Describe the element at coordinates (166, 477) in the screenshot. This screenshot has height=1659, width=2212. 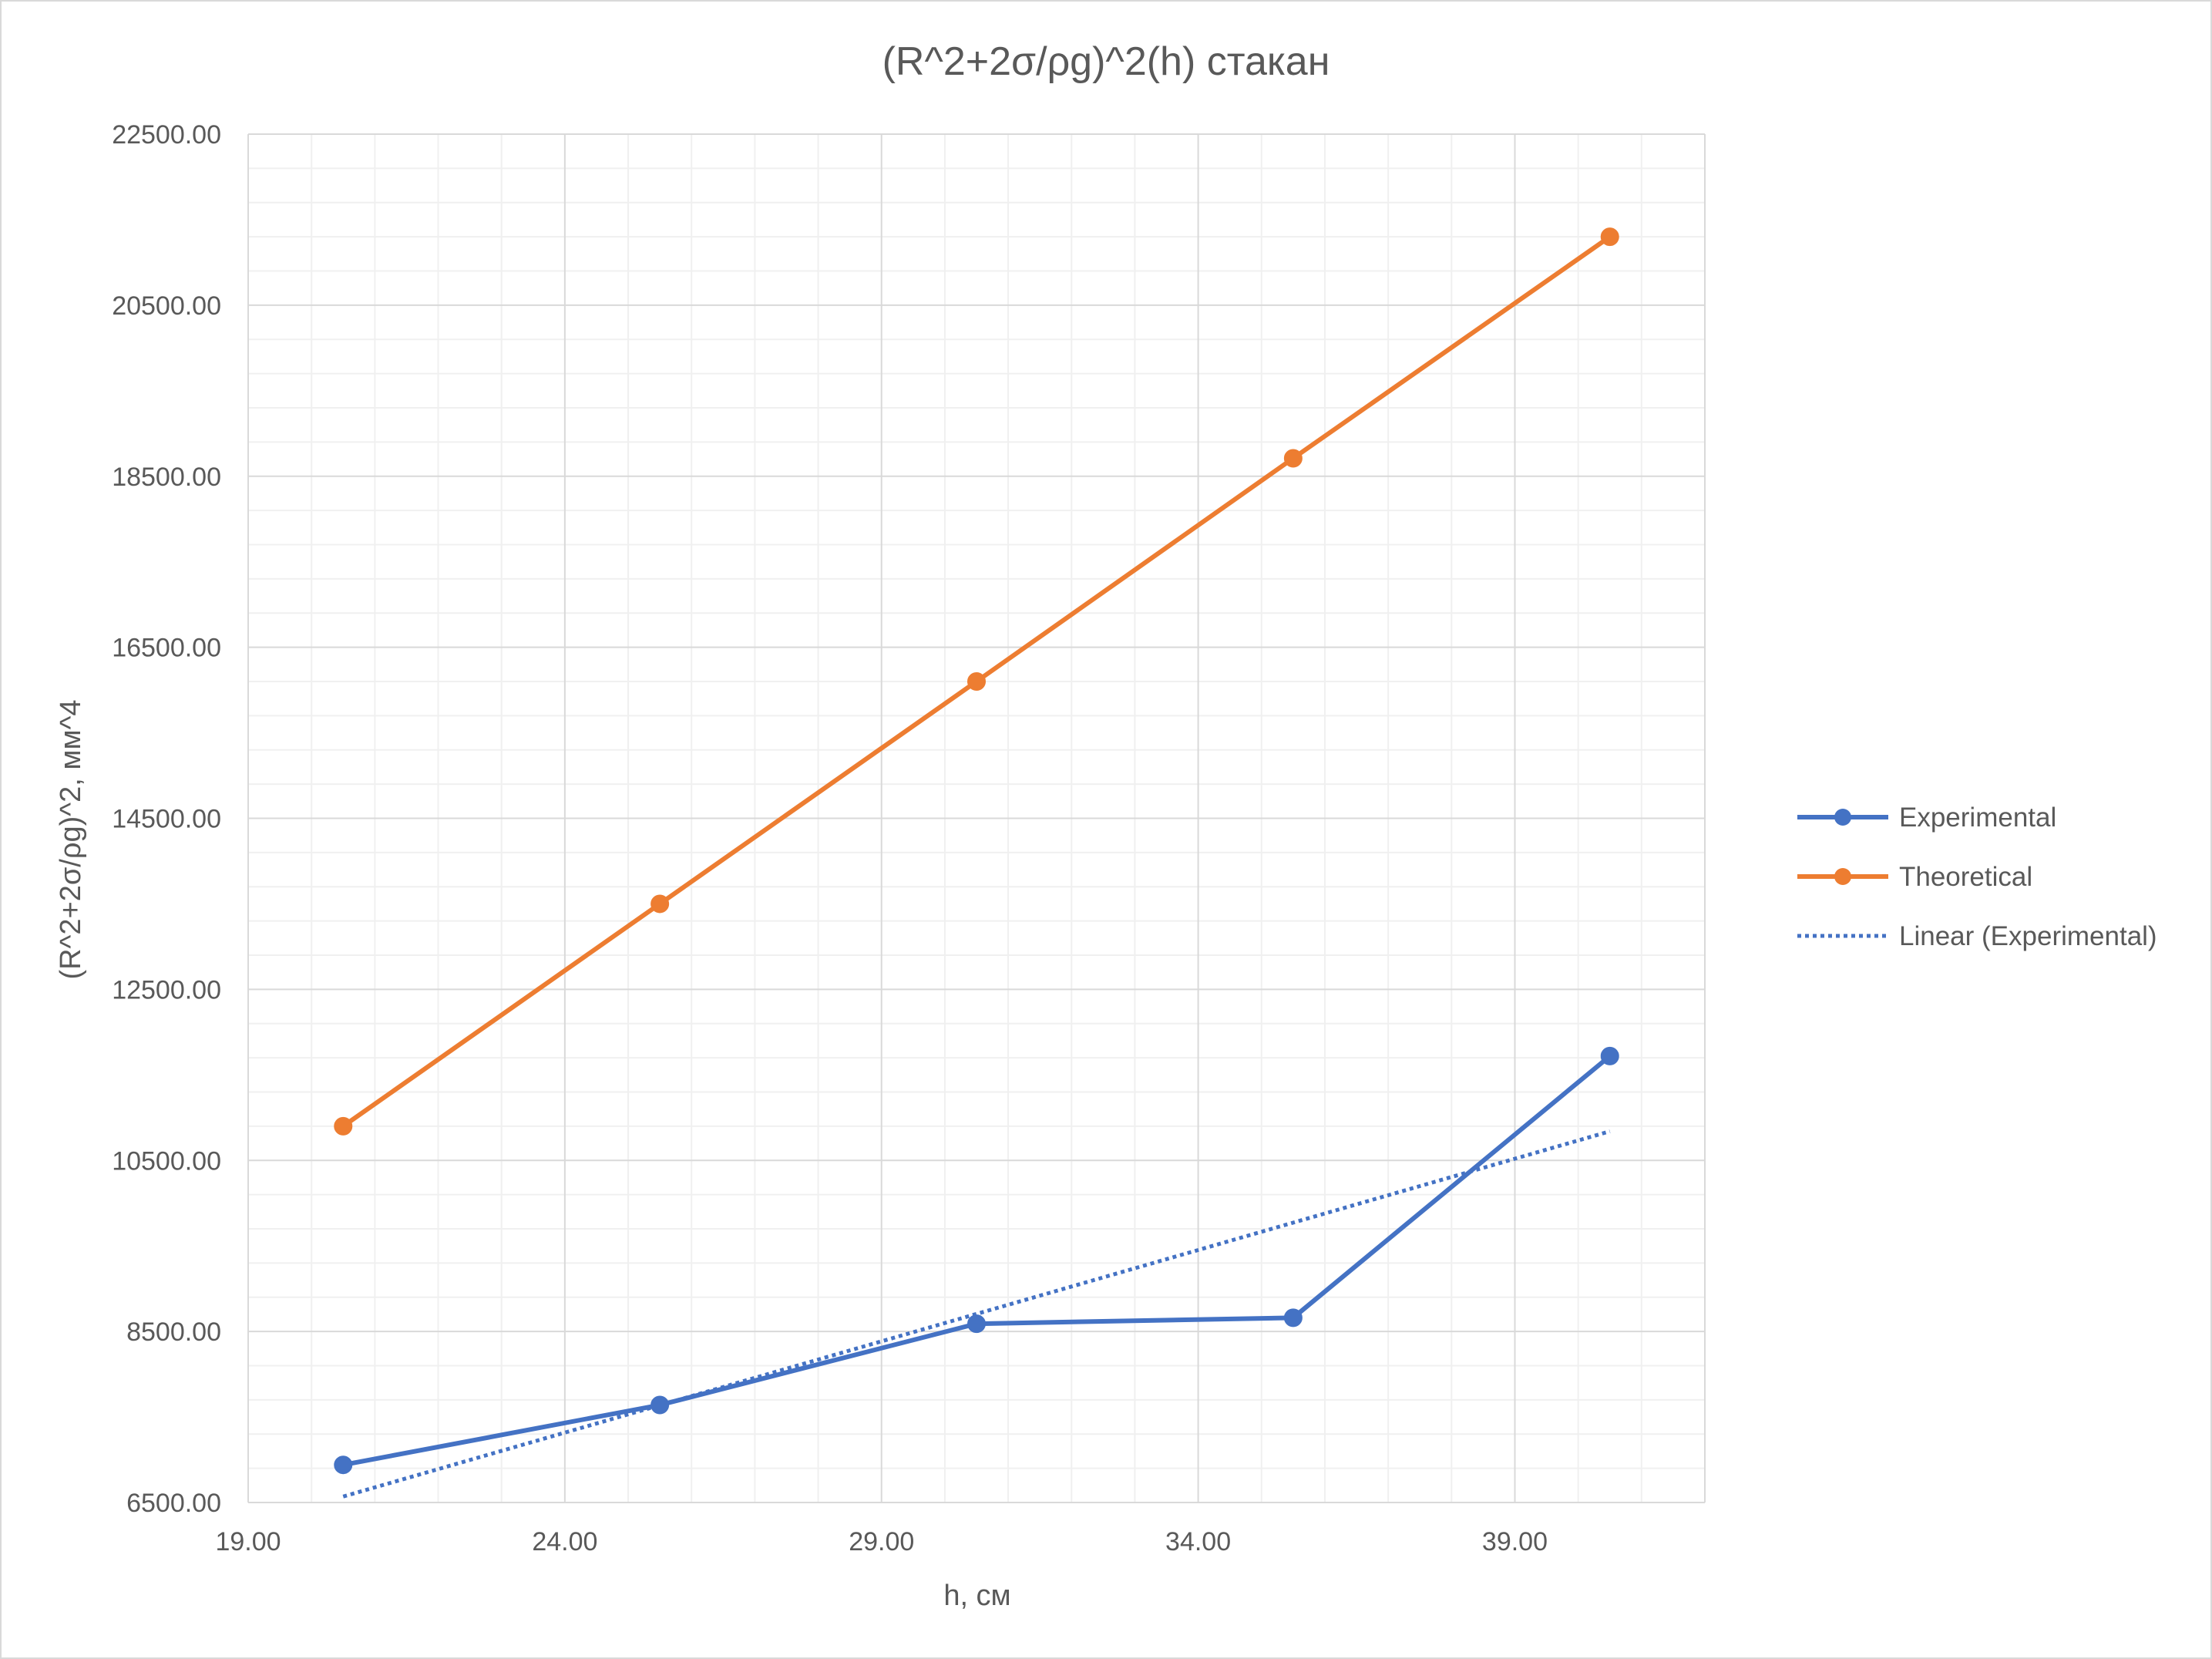
I see `y-tick-label: 18500.00` at that location.